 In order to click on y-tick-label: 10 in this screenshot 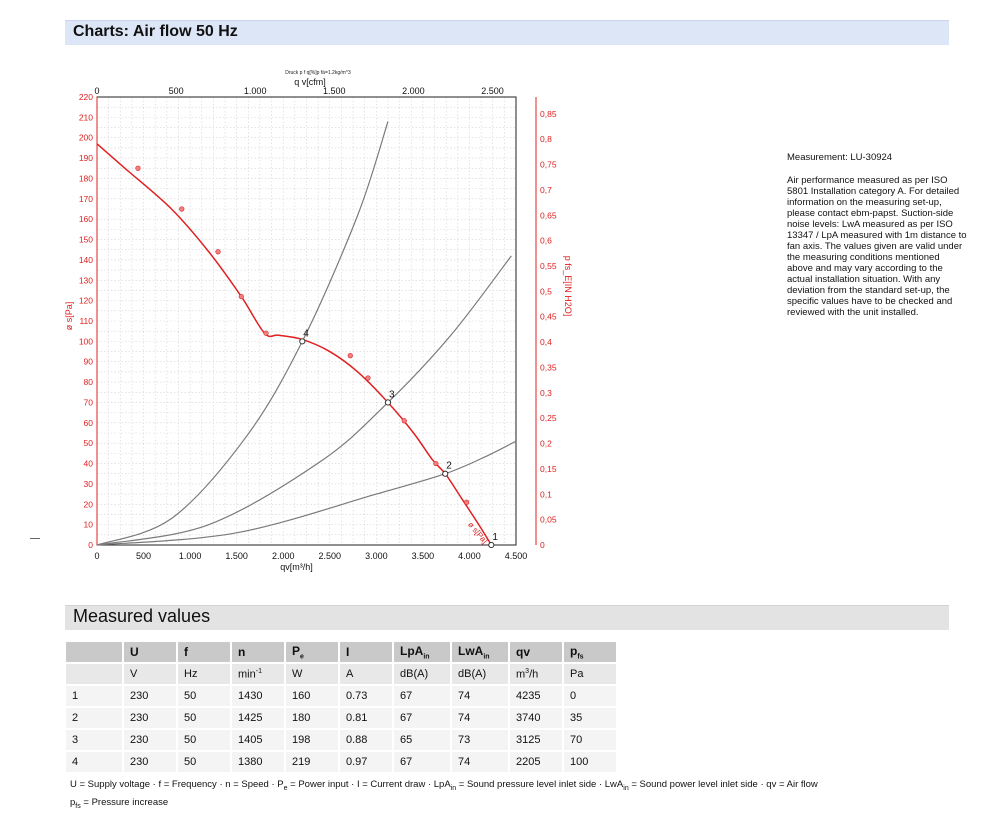, I will do `click(89, 525)`.